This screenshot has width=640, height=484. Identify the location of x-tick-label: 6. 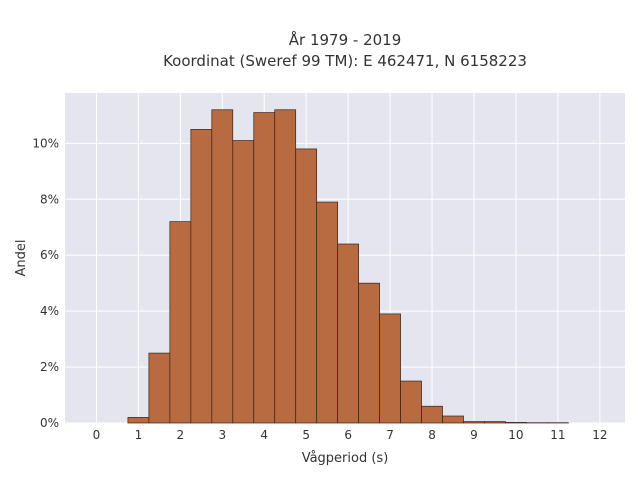
(348, 435).